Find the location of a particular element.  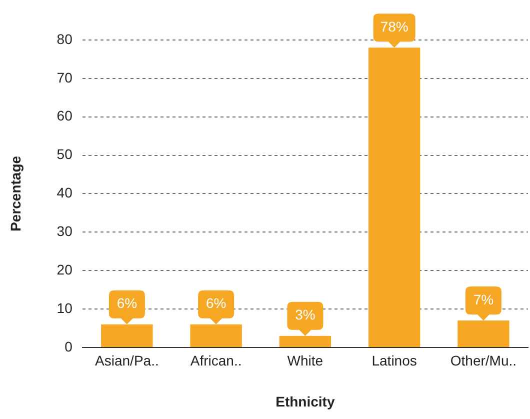

y-tick-label: 60 is located at coordinates (64, 116).